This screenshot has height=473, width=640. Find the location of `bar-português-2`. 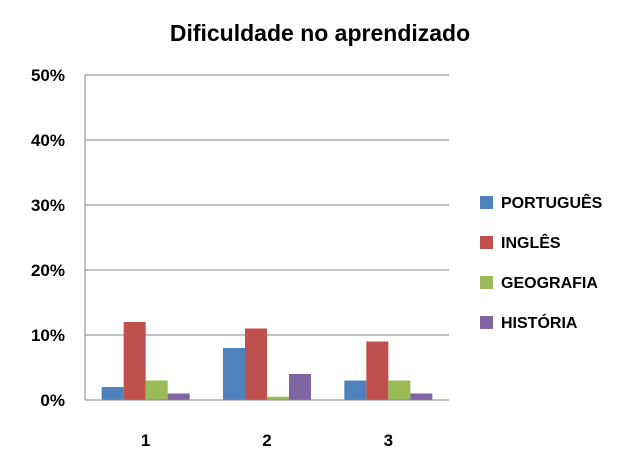

bar-português-2 is located at coordinates (234, 374).